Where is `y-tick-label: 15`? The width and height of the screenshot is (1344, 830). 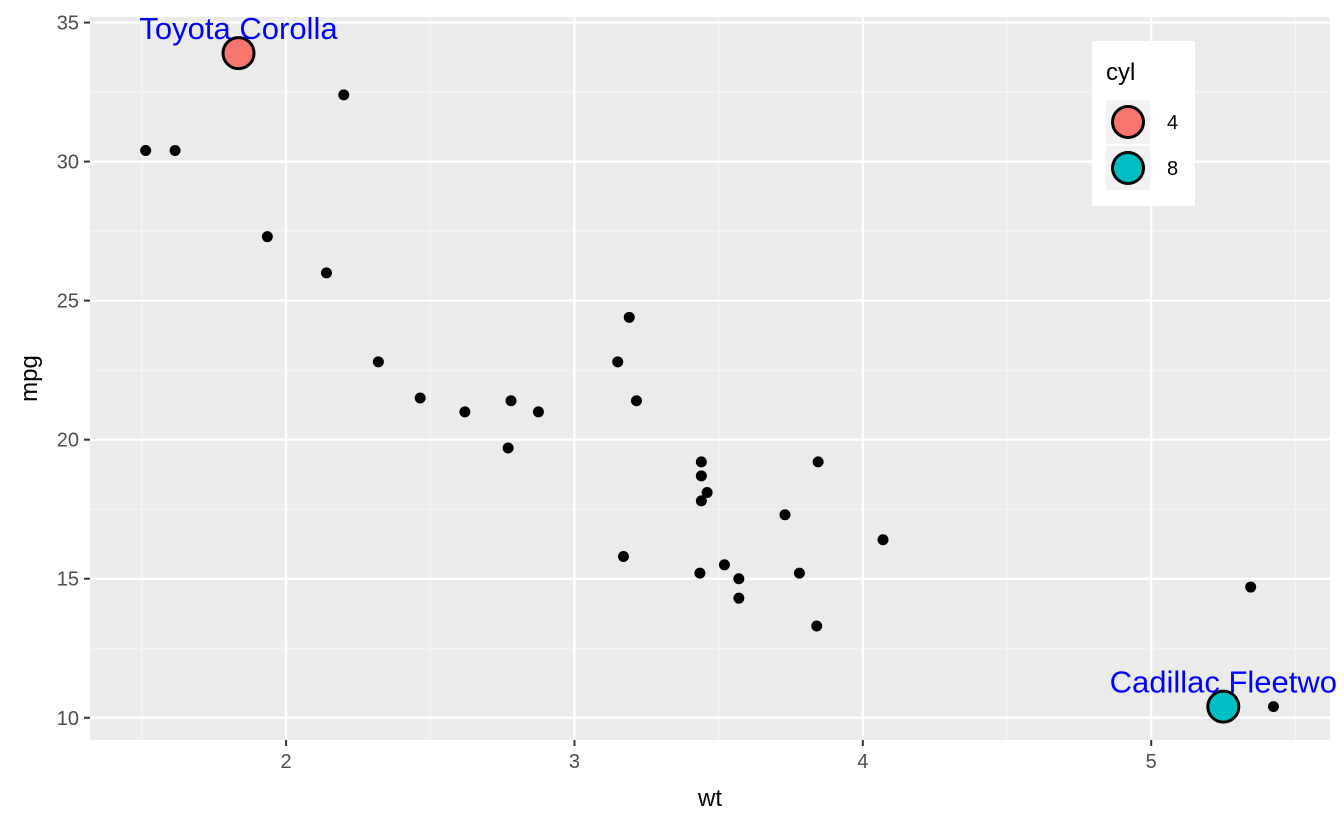
y-tick-label: 15 is located at coordinates (68, 580).